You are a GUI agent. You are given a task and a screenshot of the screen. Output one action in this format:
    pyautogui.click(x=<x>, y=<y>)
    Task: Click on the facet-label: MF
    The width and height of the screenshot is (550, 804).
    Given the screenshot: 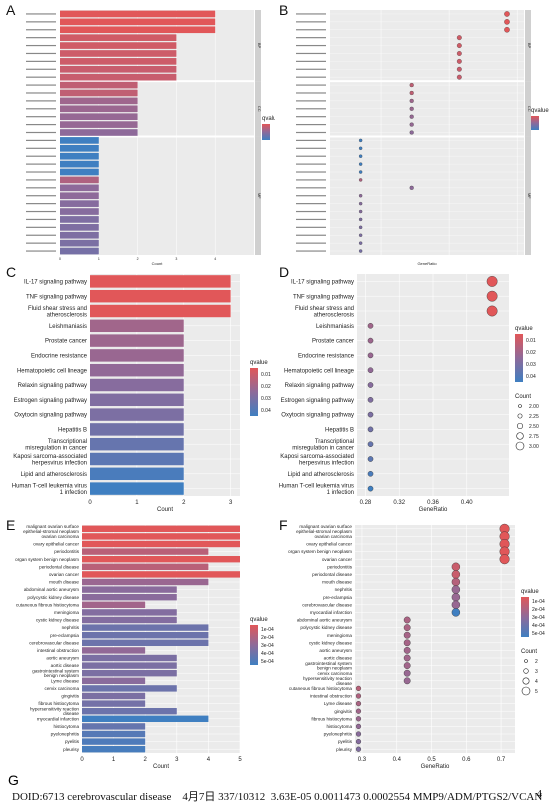 What is the action you would take?
    pyautogui.click(x=259, y=196)
    